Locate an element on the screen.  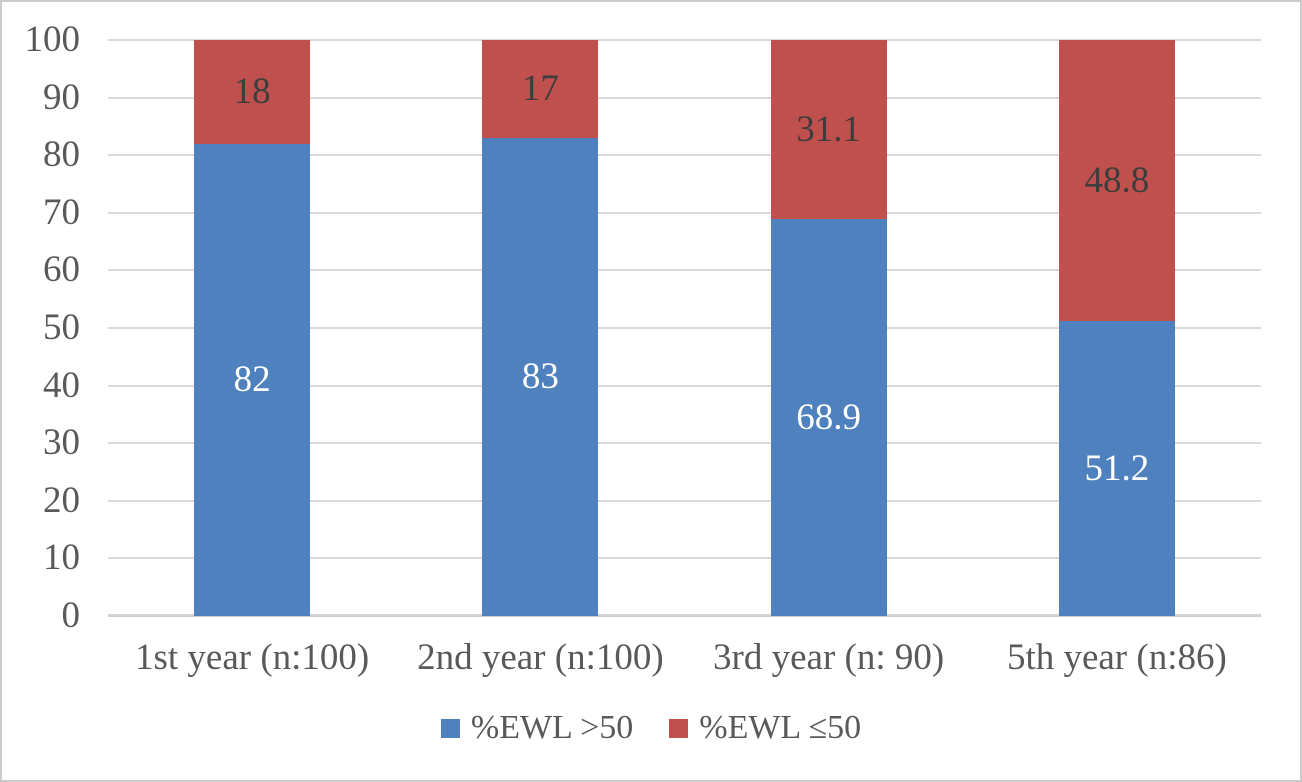
data-label: 68.9 is located at coordinates (828, 418).